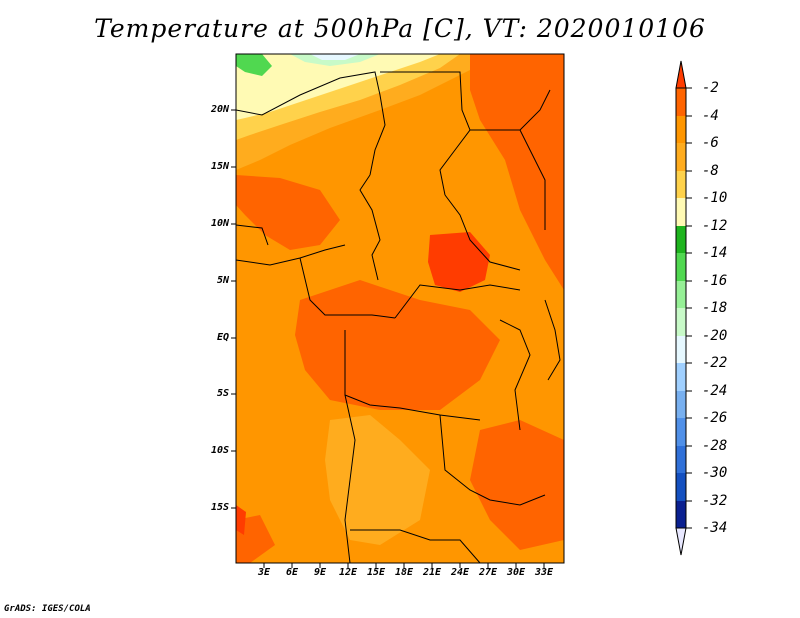 The height and width of the screenshot is (618, 800). I want to click on colorbar-label: -2, so click(710, 88).